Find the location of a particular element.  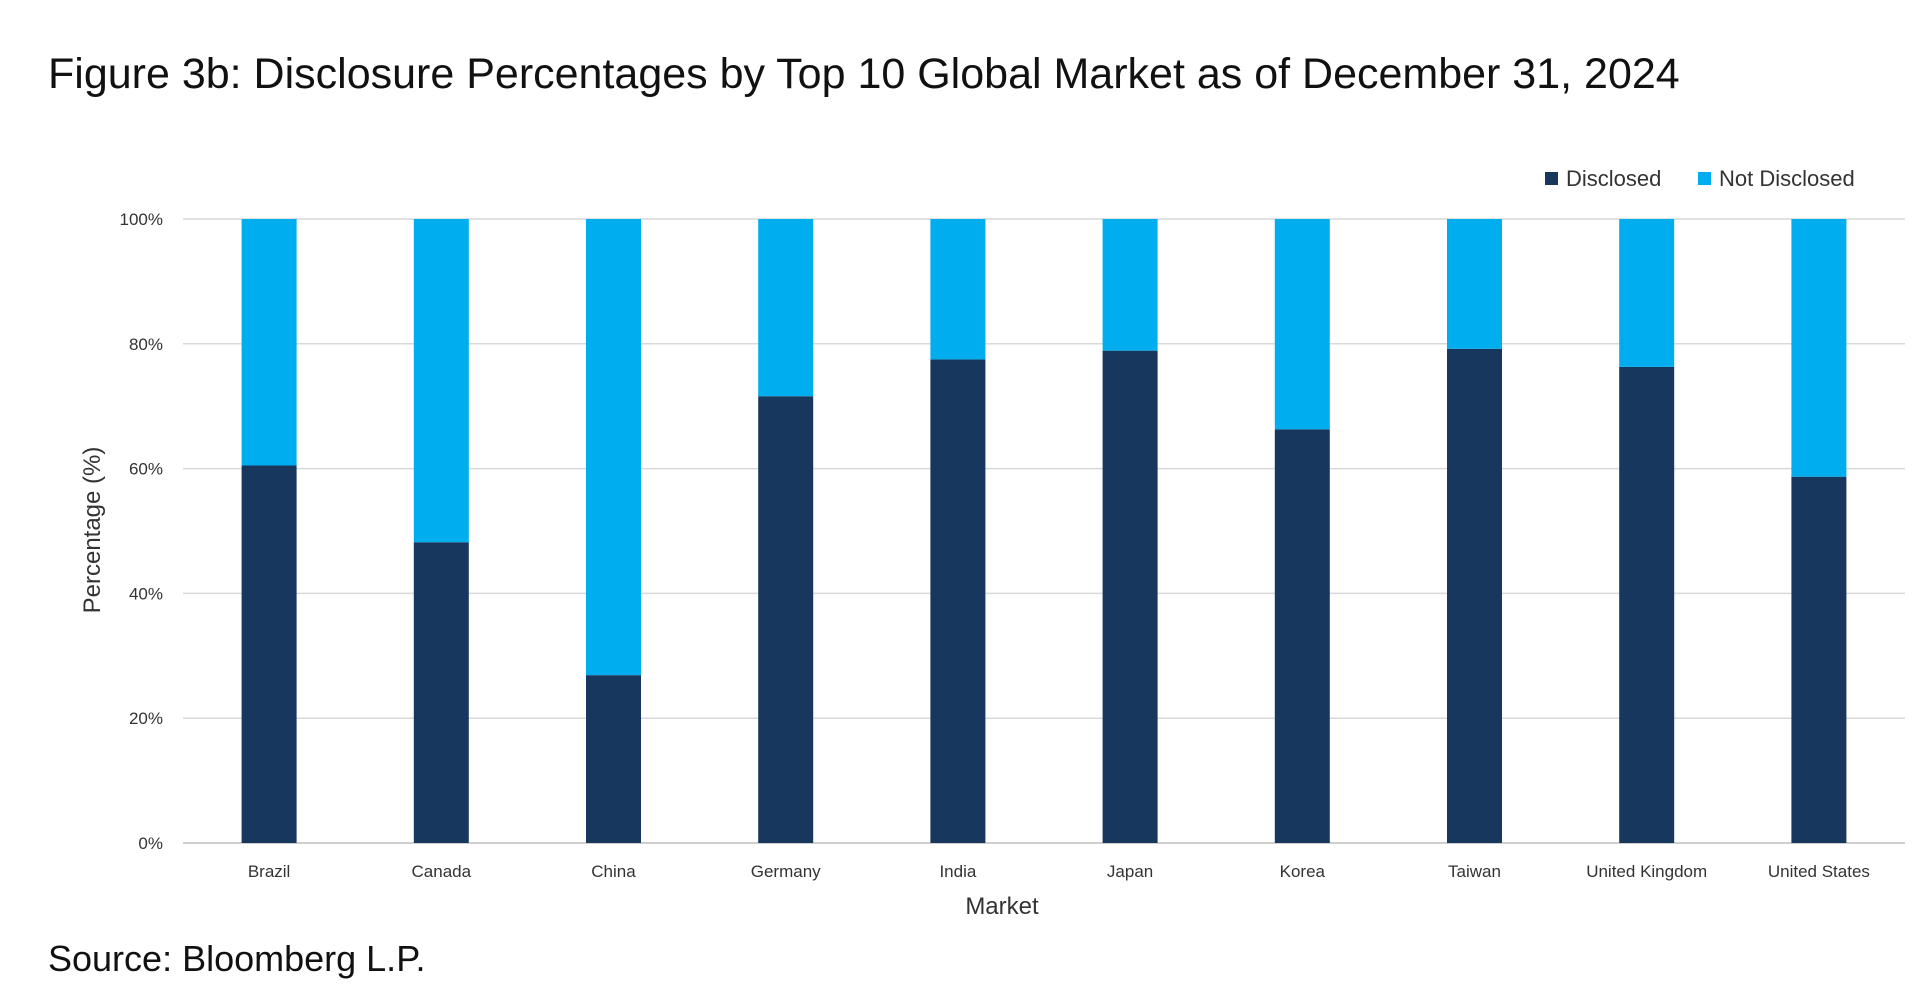

y-tick-label: 20% is located at coordinates (146, 718).